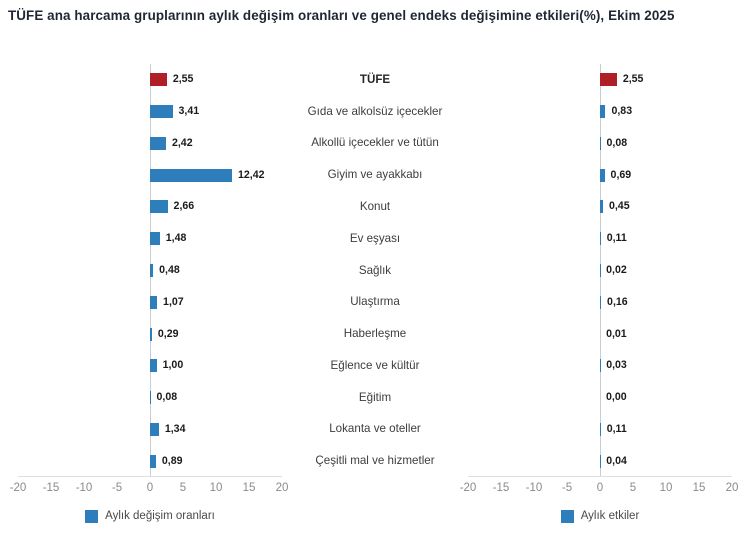 The width and height of the screenshot is (750, 535). Describe the element at coordinates (175, 428) in the screenshot. I see `value-label-11: 1,34` at that location.